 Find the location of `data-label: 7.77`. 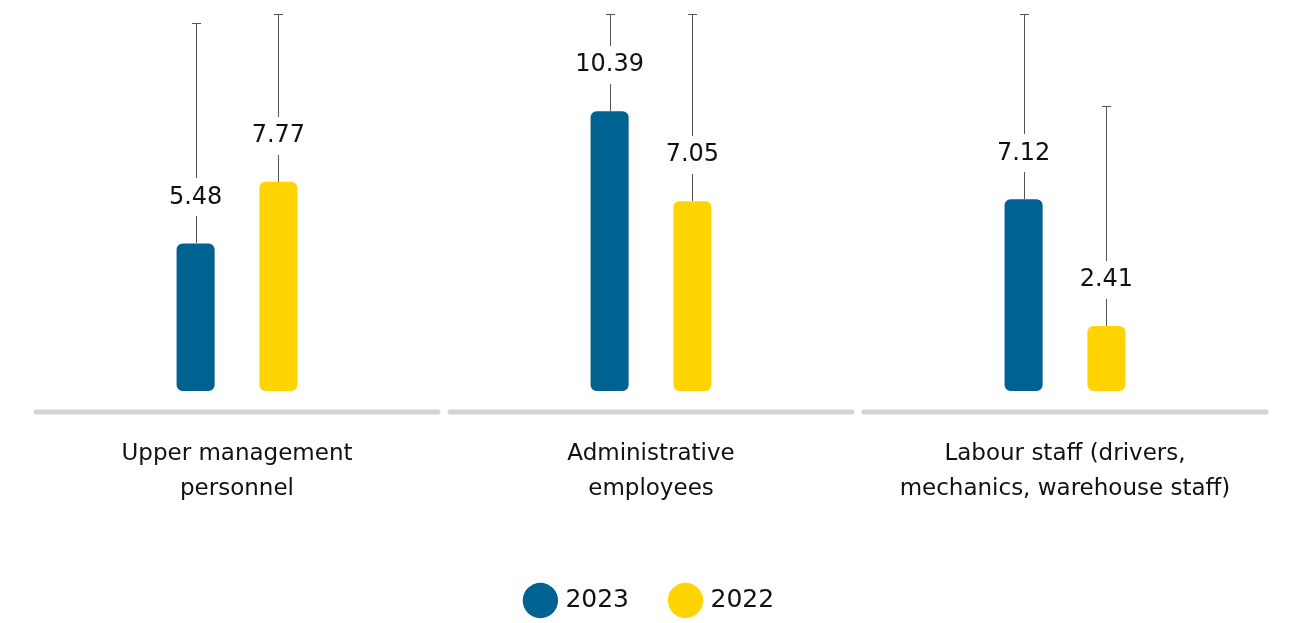

data-label: 7.77 is located at coordinates (278, 134).